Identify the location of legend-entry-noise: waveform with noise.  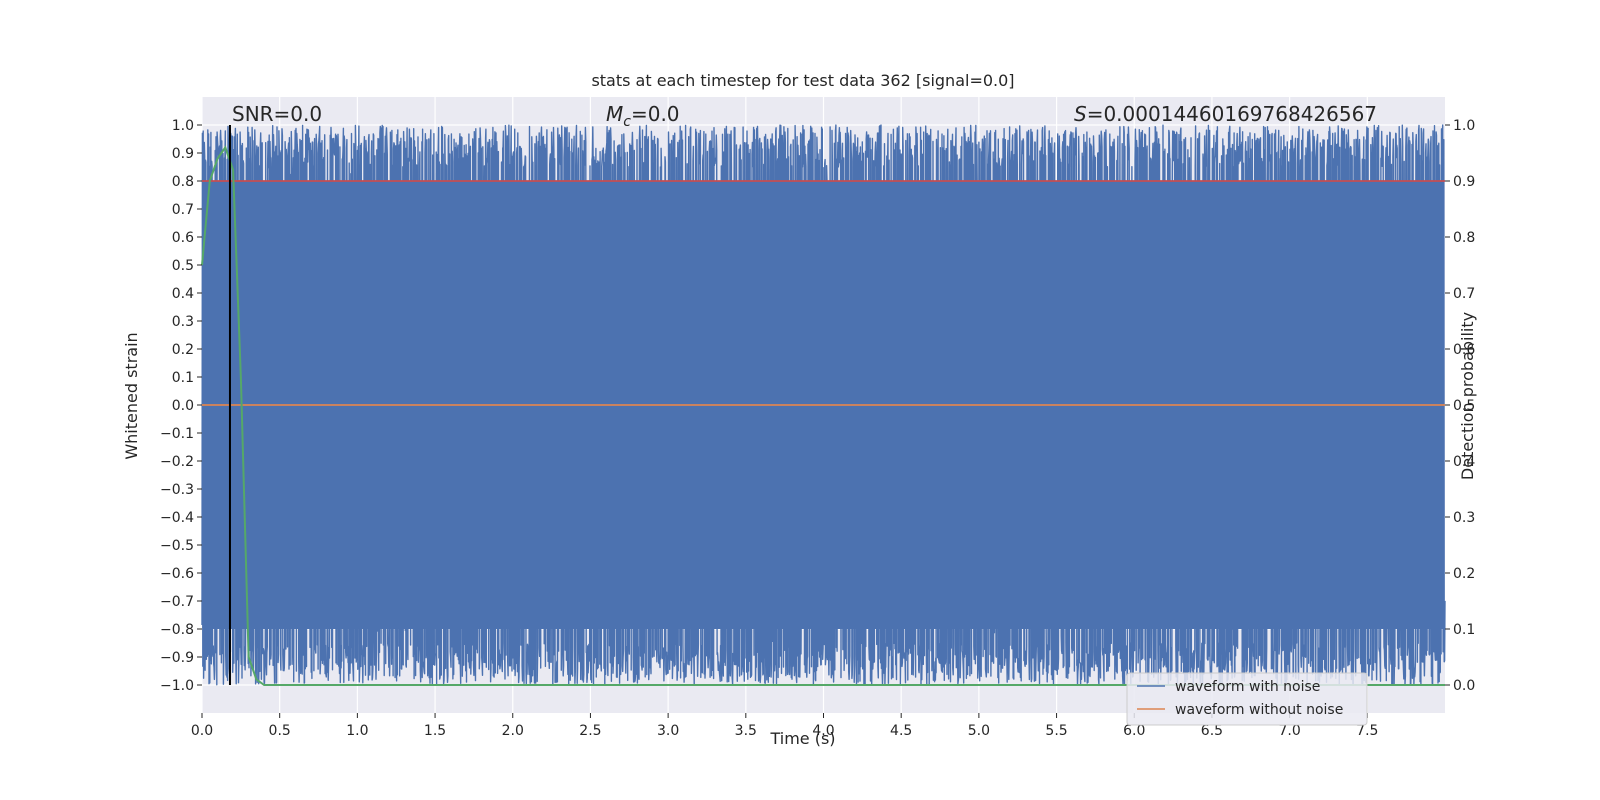
(1247, 687).